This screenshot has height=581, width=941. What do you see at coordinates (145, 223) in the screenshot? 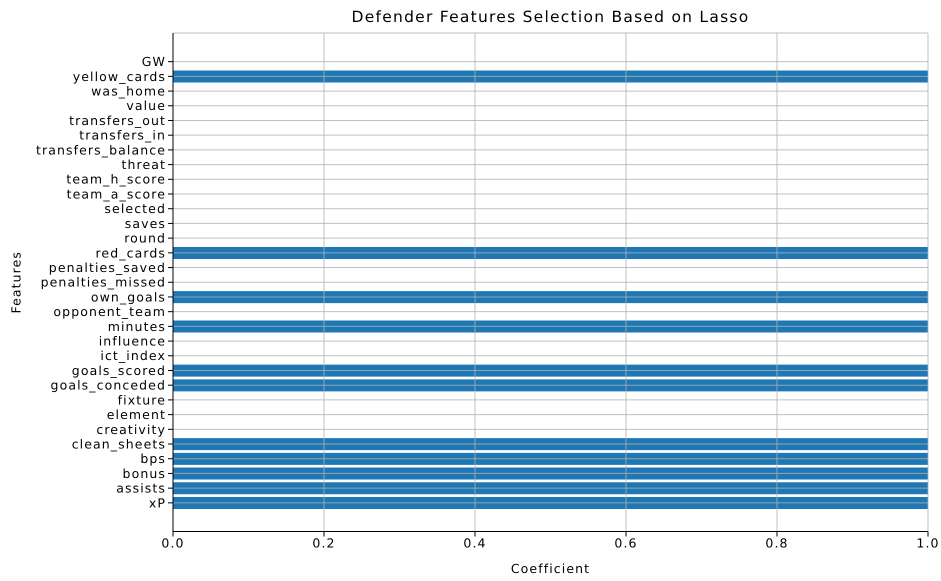
I see `y-tick-label: saves` at bounding box center [145, 223].